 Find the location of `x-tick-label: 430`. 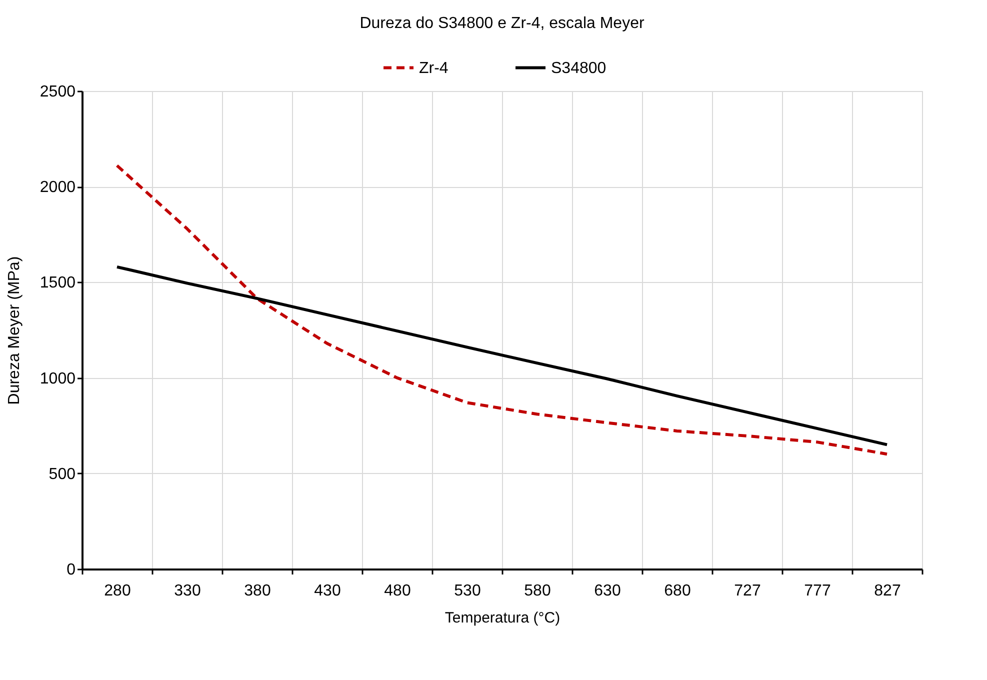

x-tick-label: 430 is located at coordinates (327, 591).